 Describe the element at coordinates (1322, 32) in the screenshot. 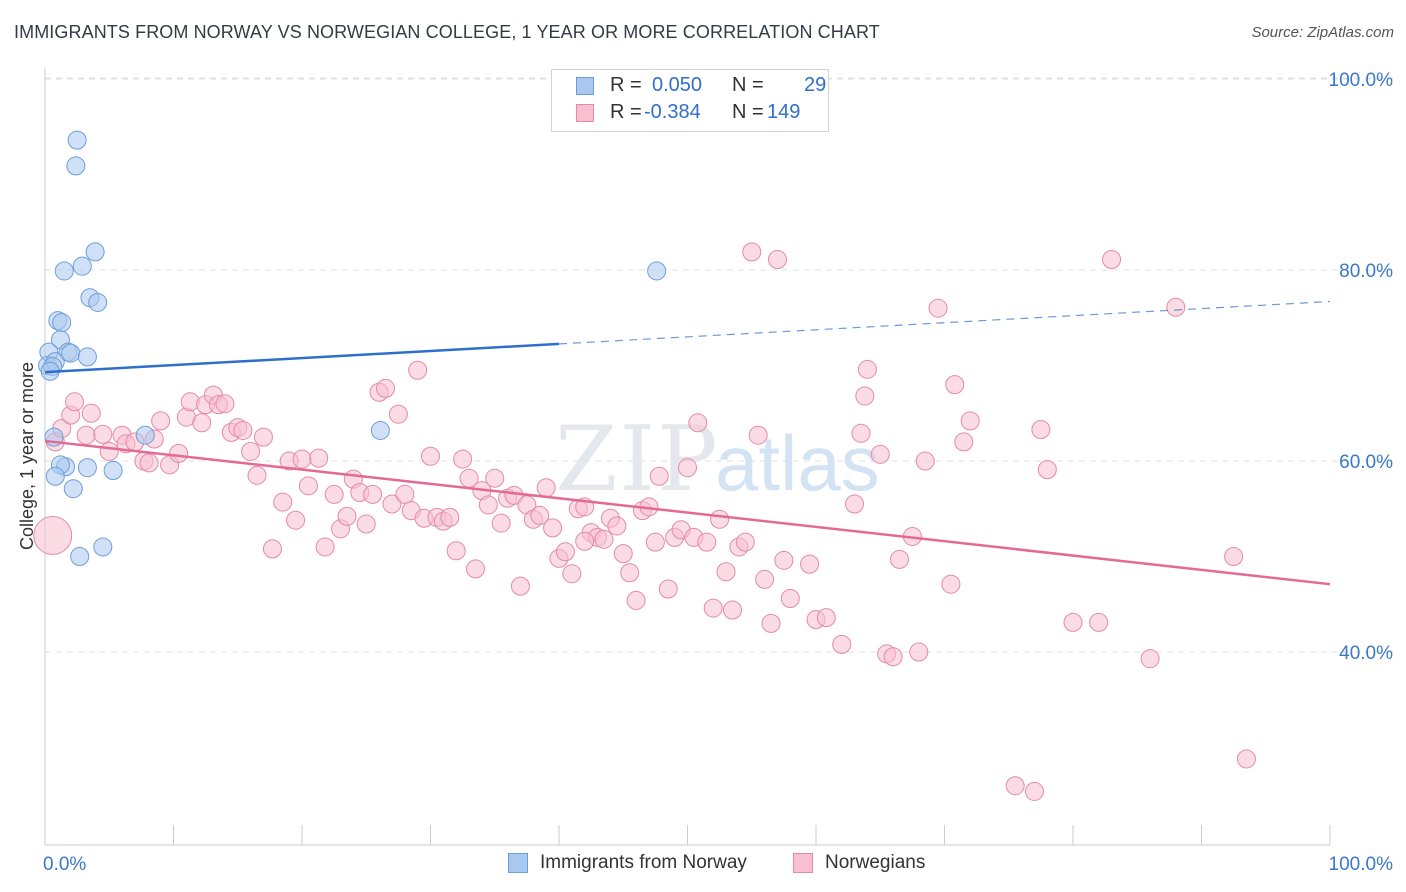

I see `source-label: Source: ZipAtlas.com` at that location.